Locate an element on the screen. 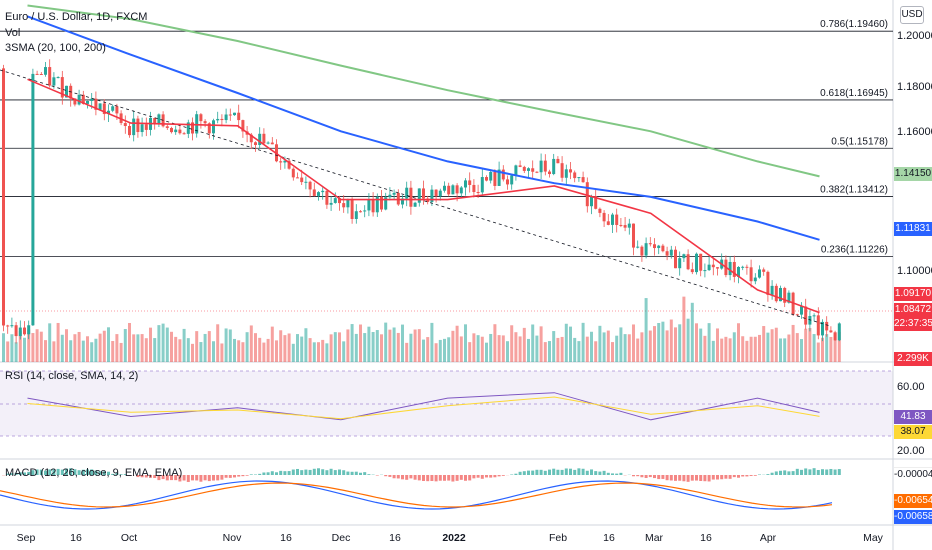 This screenshot has height=550, width=932. macd-signal-tag: -0.00654 is located at coordinates (913, 501).